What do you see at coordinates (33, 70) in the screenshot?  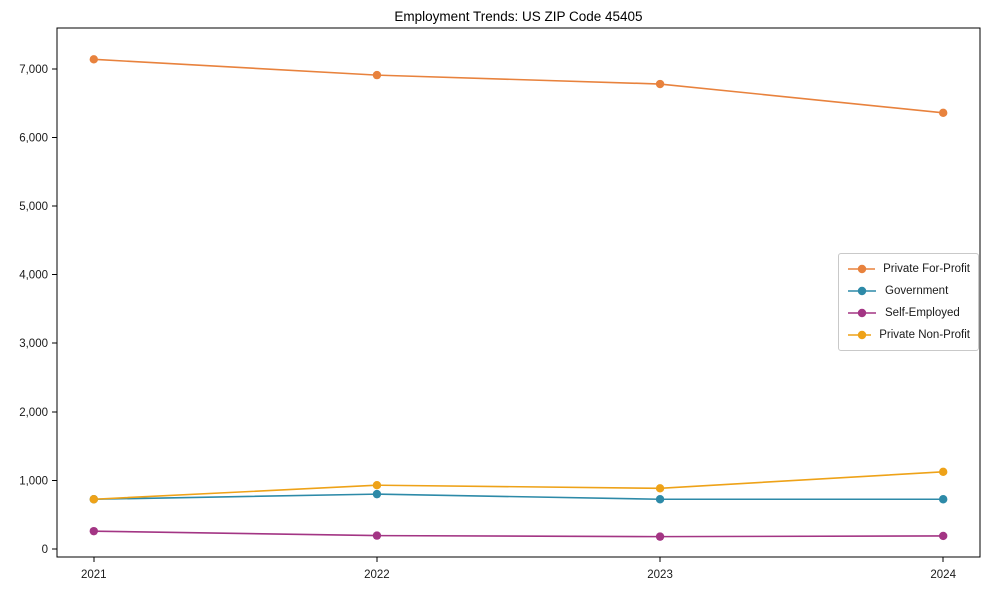 I see `y-tick-label: 7,000` at bounding box center [33, 70].